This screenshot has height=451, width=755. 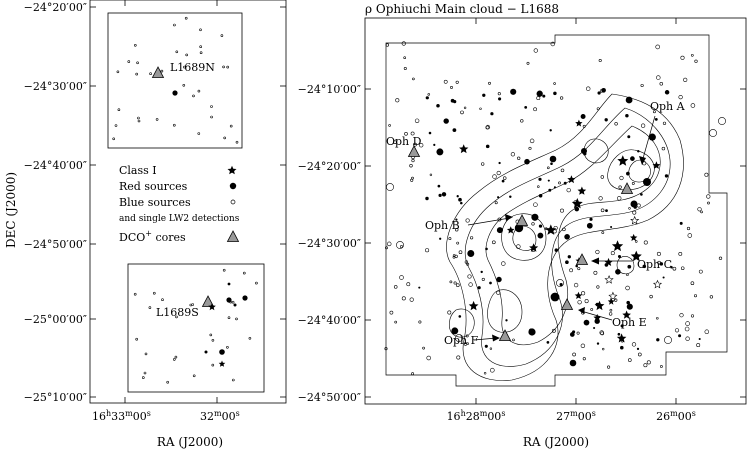 What do you see at coordinates (654, 264) in the screenshot?
I see `label-oph-c: Oph C` at bounding box center [654, 264].